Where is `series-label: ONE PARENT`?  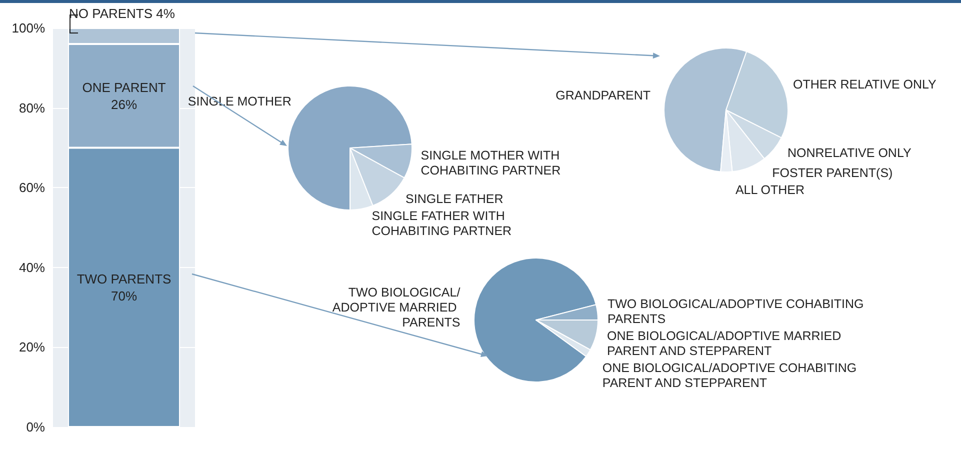
series-label: ONE PARENT is located at coordinates (124, 87).